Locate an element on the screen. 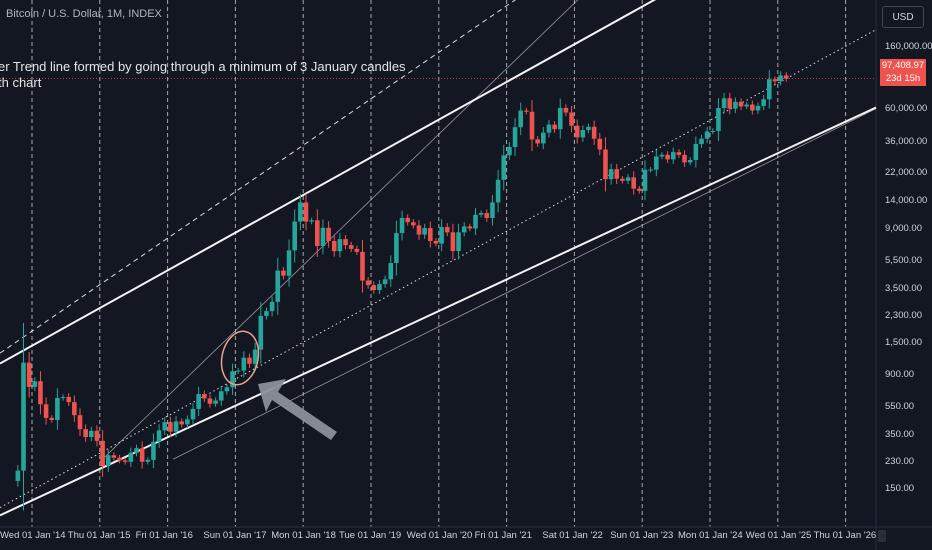 The height and width of the screenshot is (550, 932). y-tick-label: 350.00 is located at coordinates (900, 435).